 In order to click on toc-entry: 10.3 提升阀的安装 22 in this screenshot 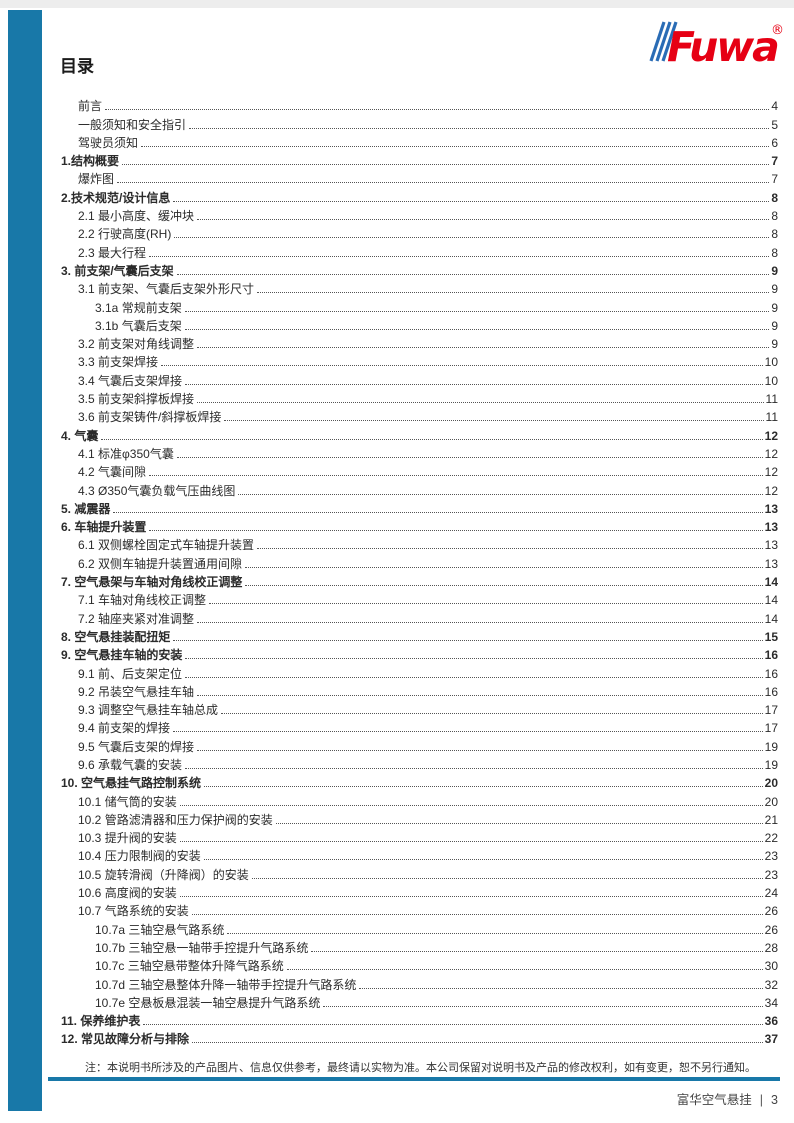, I will do `click(419, 836)`.